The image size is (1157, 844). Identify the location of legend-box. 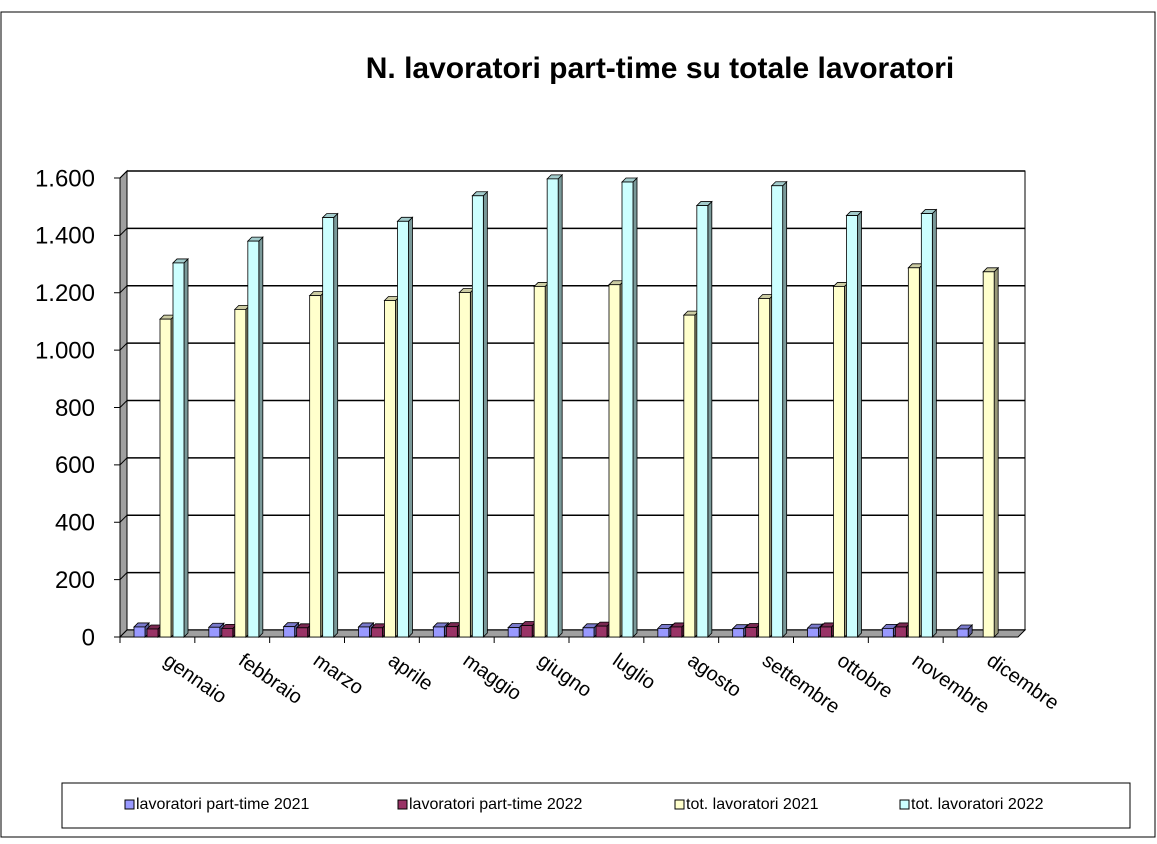
(596, 805).